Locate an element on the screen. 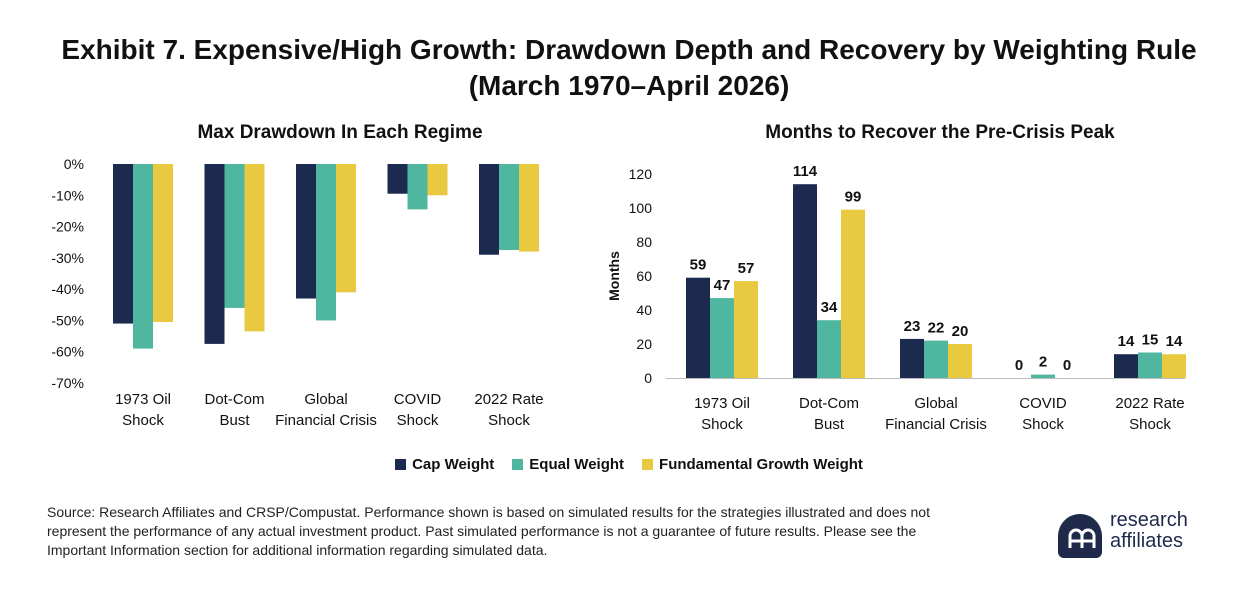 The height and width of the screenshot is (610, 1258). y-tick-label: 60 is located at coordinates (644, 276).